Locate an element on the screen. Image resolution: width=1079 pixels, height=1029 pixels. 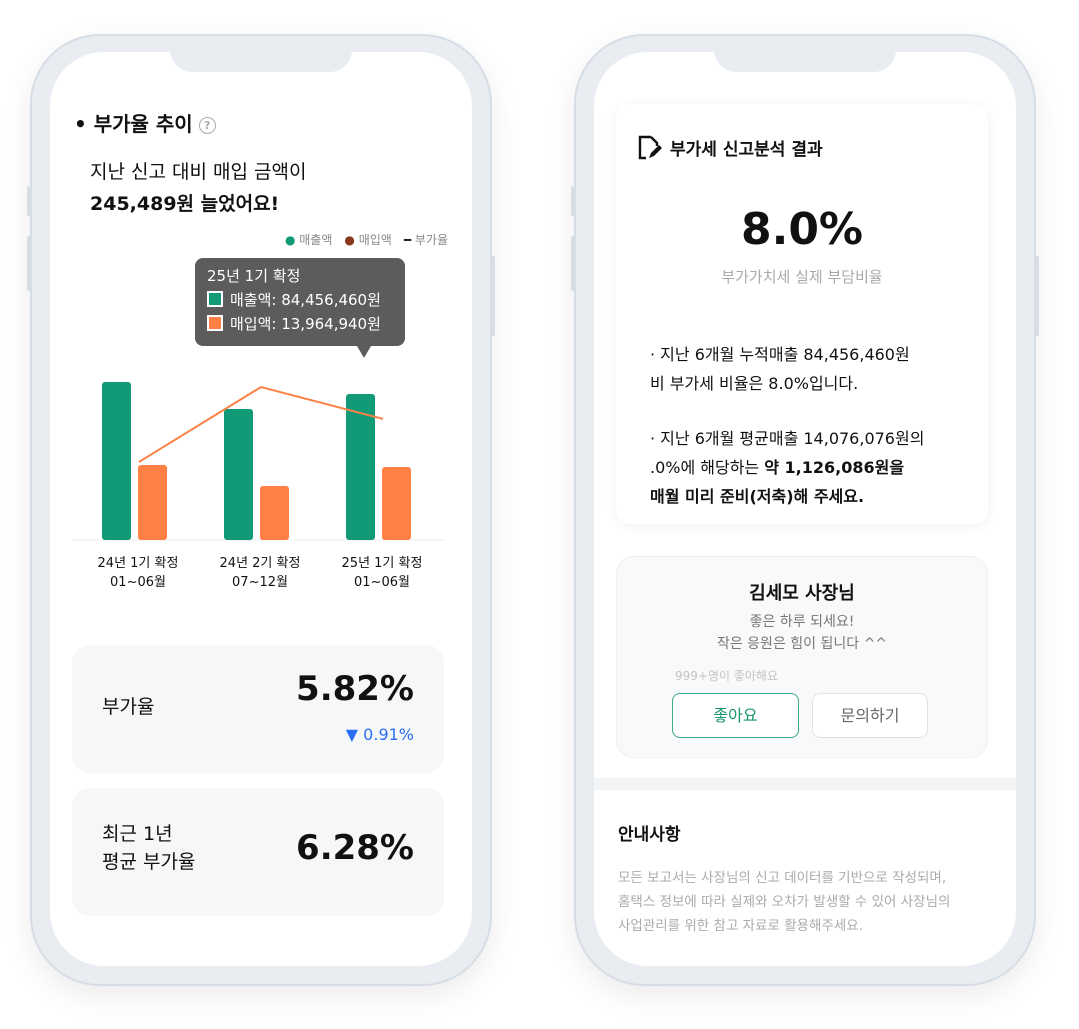
result-header: 부가세 신고분석 결과 is located at coordinates (729, 148).